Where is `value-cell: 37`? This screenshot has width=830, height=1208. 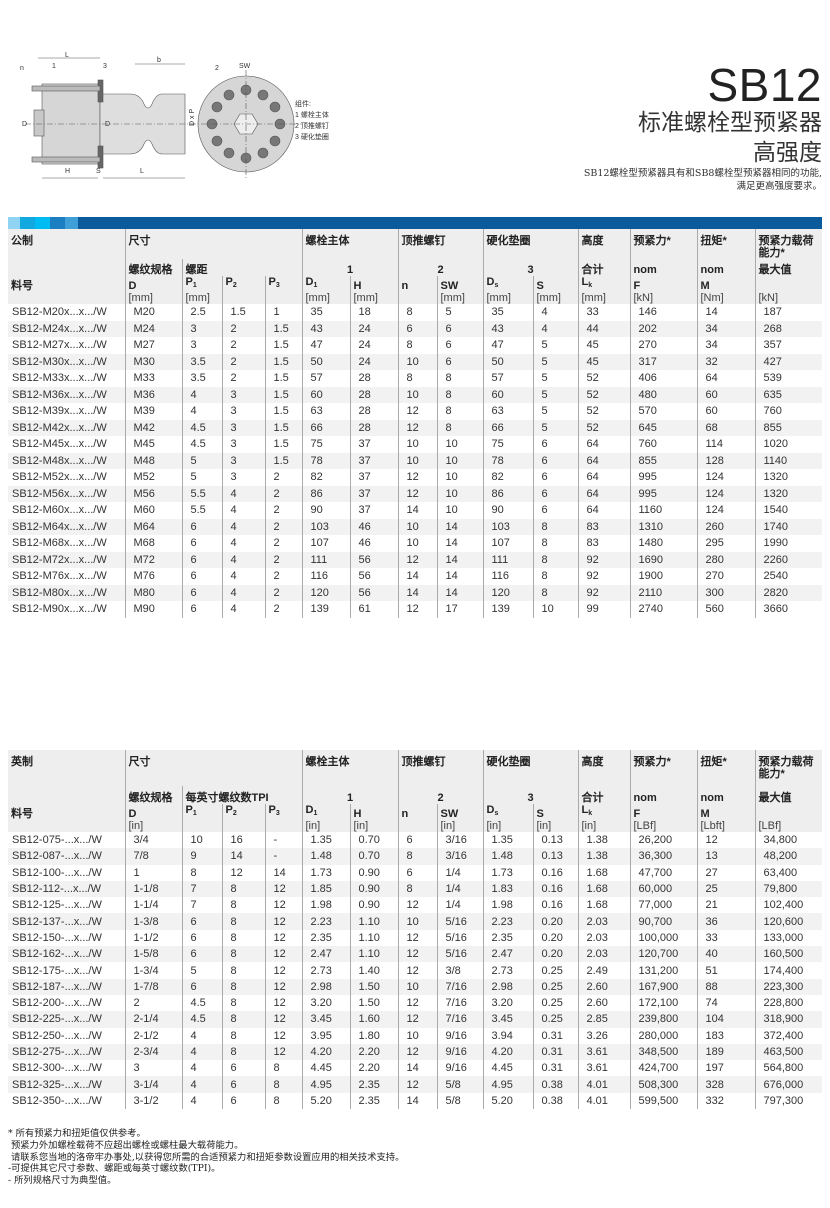 value-cell: 37 is located at coordinates (373, 477).